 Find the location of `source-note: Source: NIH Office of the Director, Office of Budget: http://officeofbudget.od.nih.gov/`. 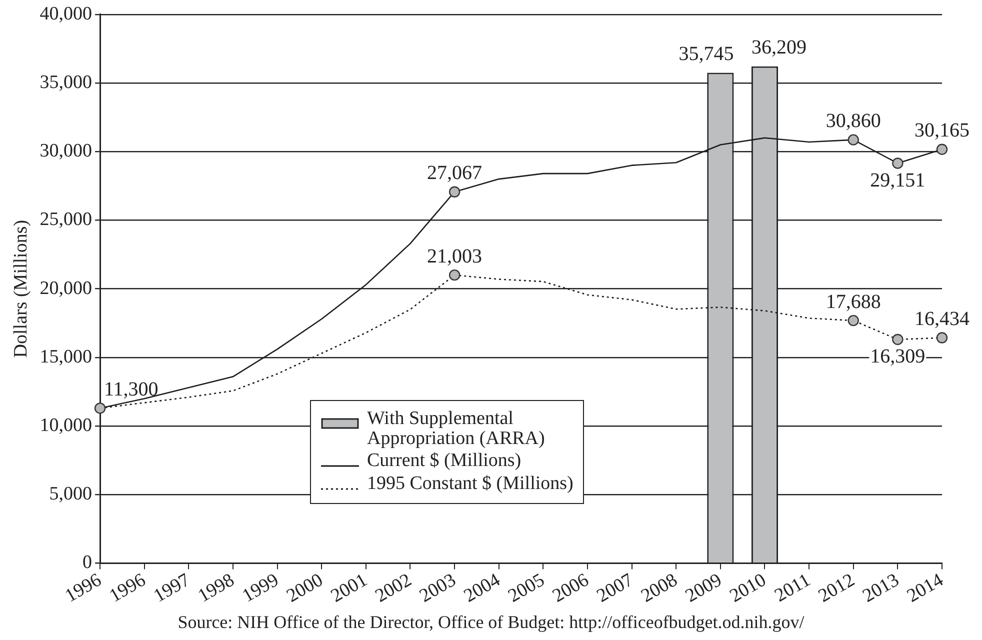

source-note: Source: NIH Office of the Director, Office of Budget: http://officeofbudget.od.nih.gov/ is located at coordinates (491, 622).